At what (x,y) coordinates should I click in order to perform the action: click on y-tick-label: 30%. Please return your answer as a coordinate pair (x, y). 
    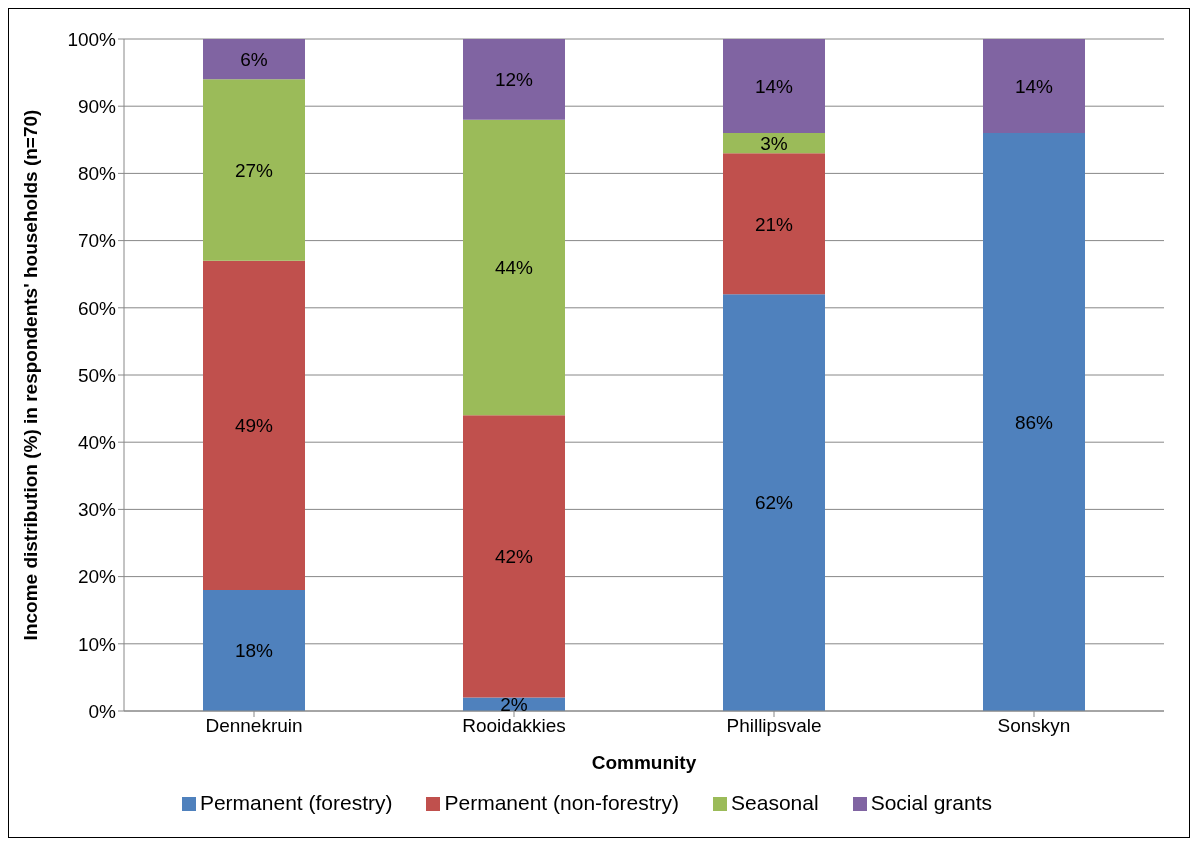
    Looking at the image, I should click on (97, 510).